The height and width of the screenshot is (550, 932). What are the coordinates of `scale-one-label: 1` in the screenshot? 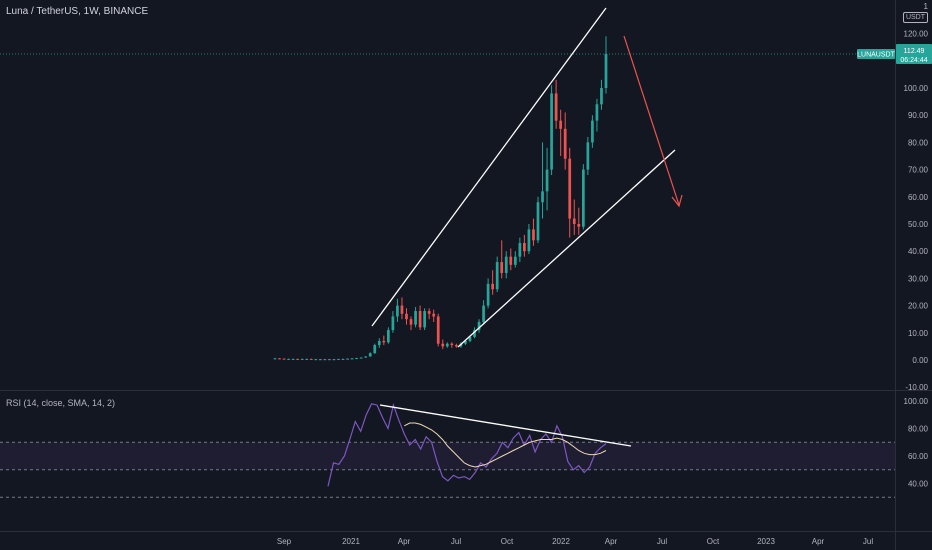 It's located at (925, 6).